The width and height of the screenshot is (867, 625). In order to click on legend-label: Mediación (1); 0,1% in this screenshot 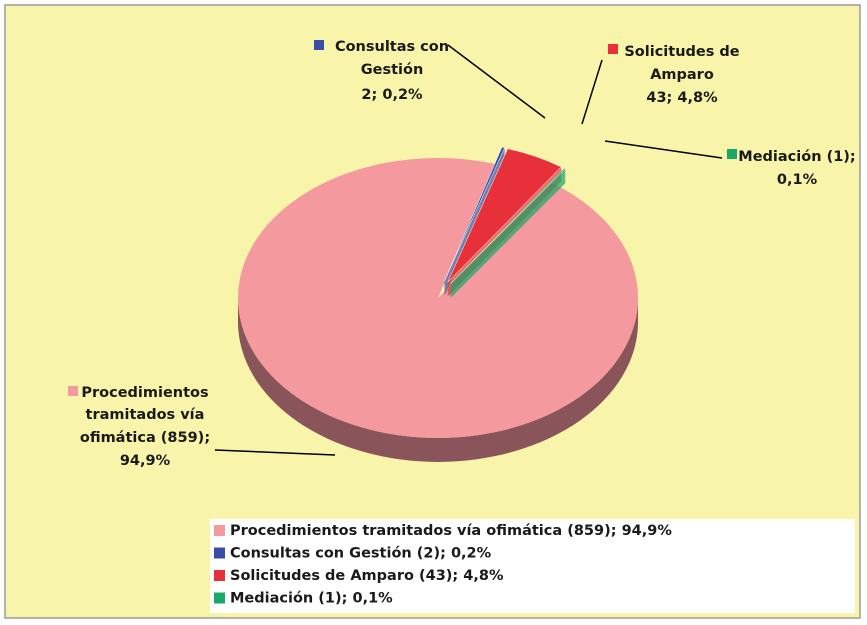, I will do `click(311, 599)`.